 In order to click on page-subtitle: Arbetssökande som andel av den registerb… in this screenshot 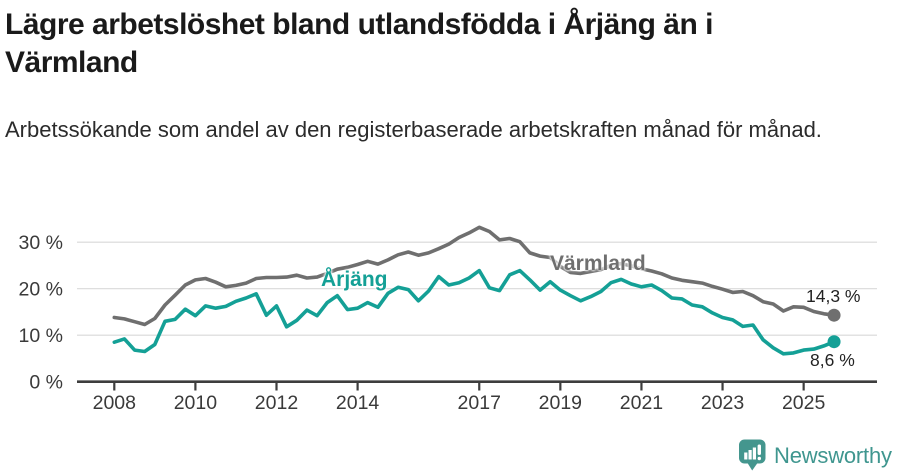, I will do `click(413, 129)`.